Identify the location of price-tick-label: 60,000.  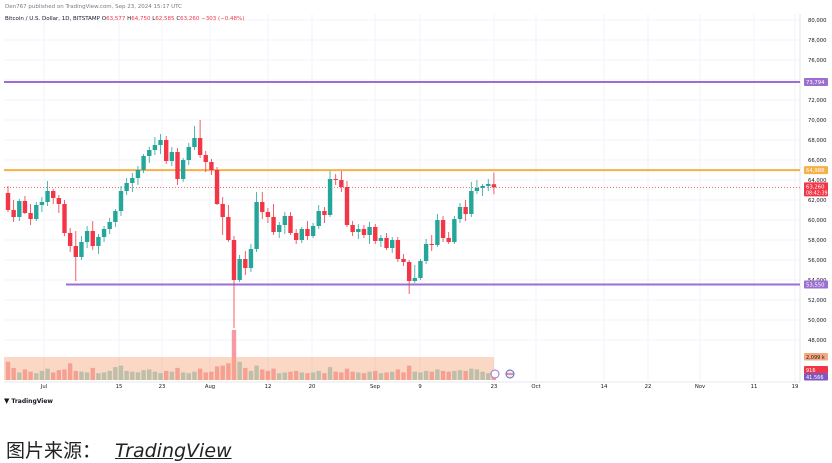
(817, 221).